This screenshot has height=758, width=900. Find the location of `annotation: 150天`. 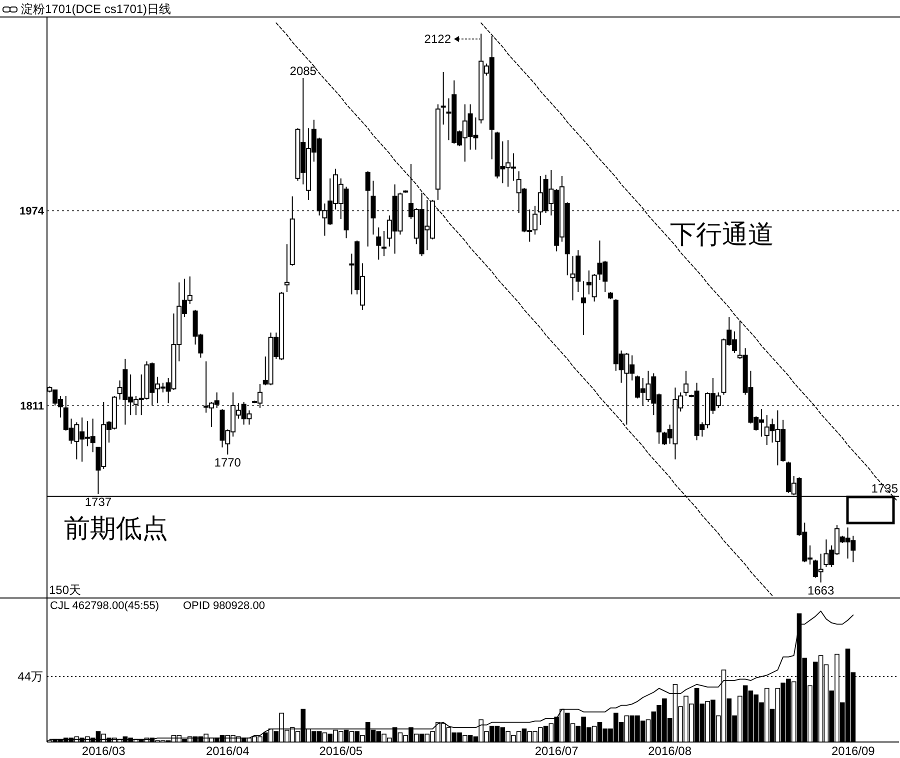

annotation: 150天 is located at coordinates (65, 590).